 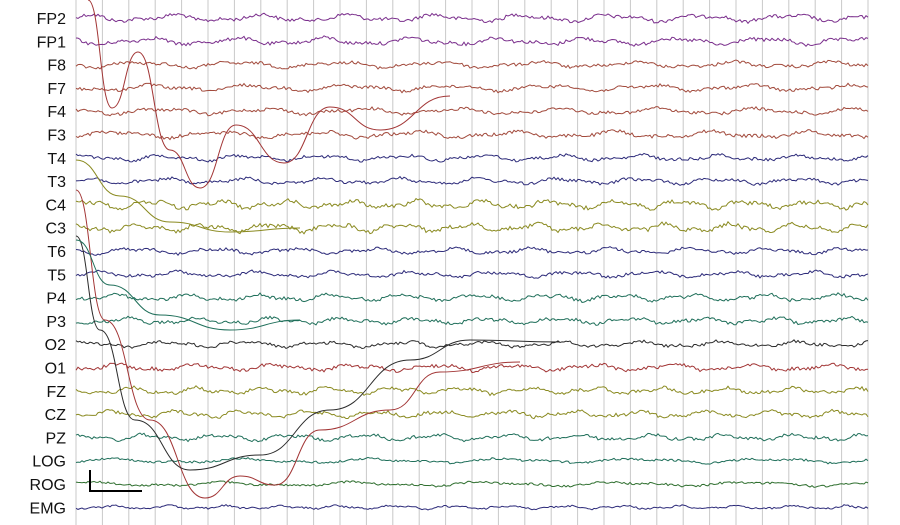 What do you see at coordinates (56, 275) in the screenshot?
I see `channel-label-t5: T5` at bounding box center [56, 275].